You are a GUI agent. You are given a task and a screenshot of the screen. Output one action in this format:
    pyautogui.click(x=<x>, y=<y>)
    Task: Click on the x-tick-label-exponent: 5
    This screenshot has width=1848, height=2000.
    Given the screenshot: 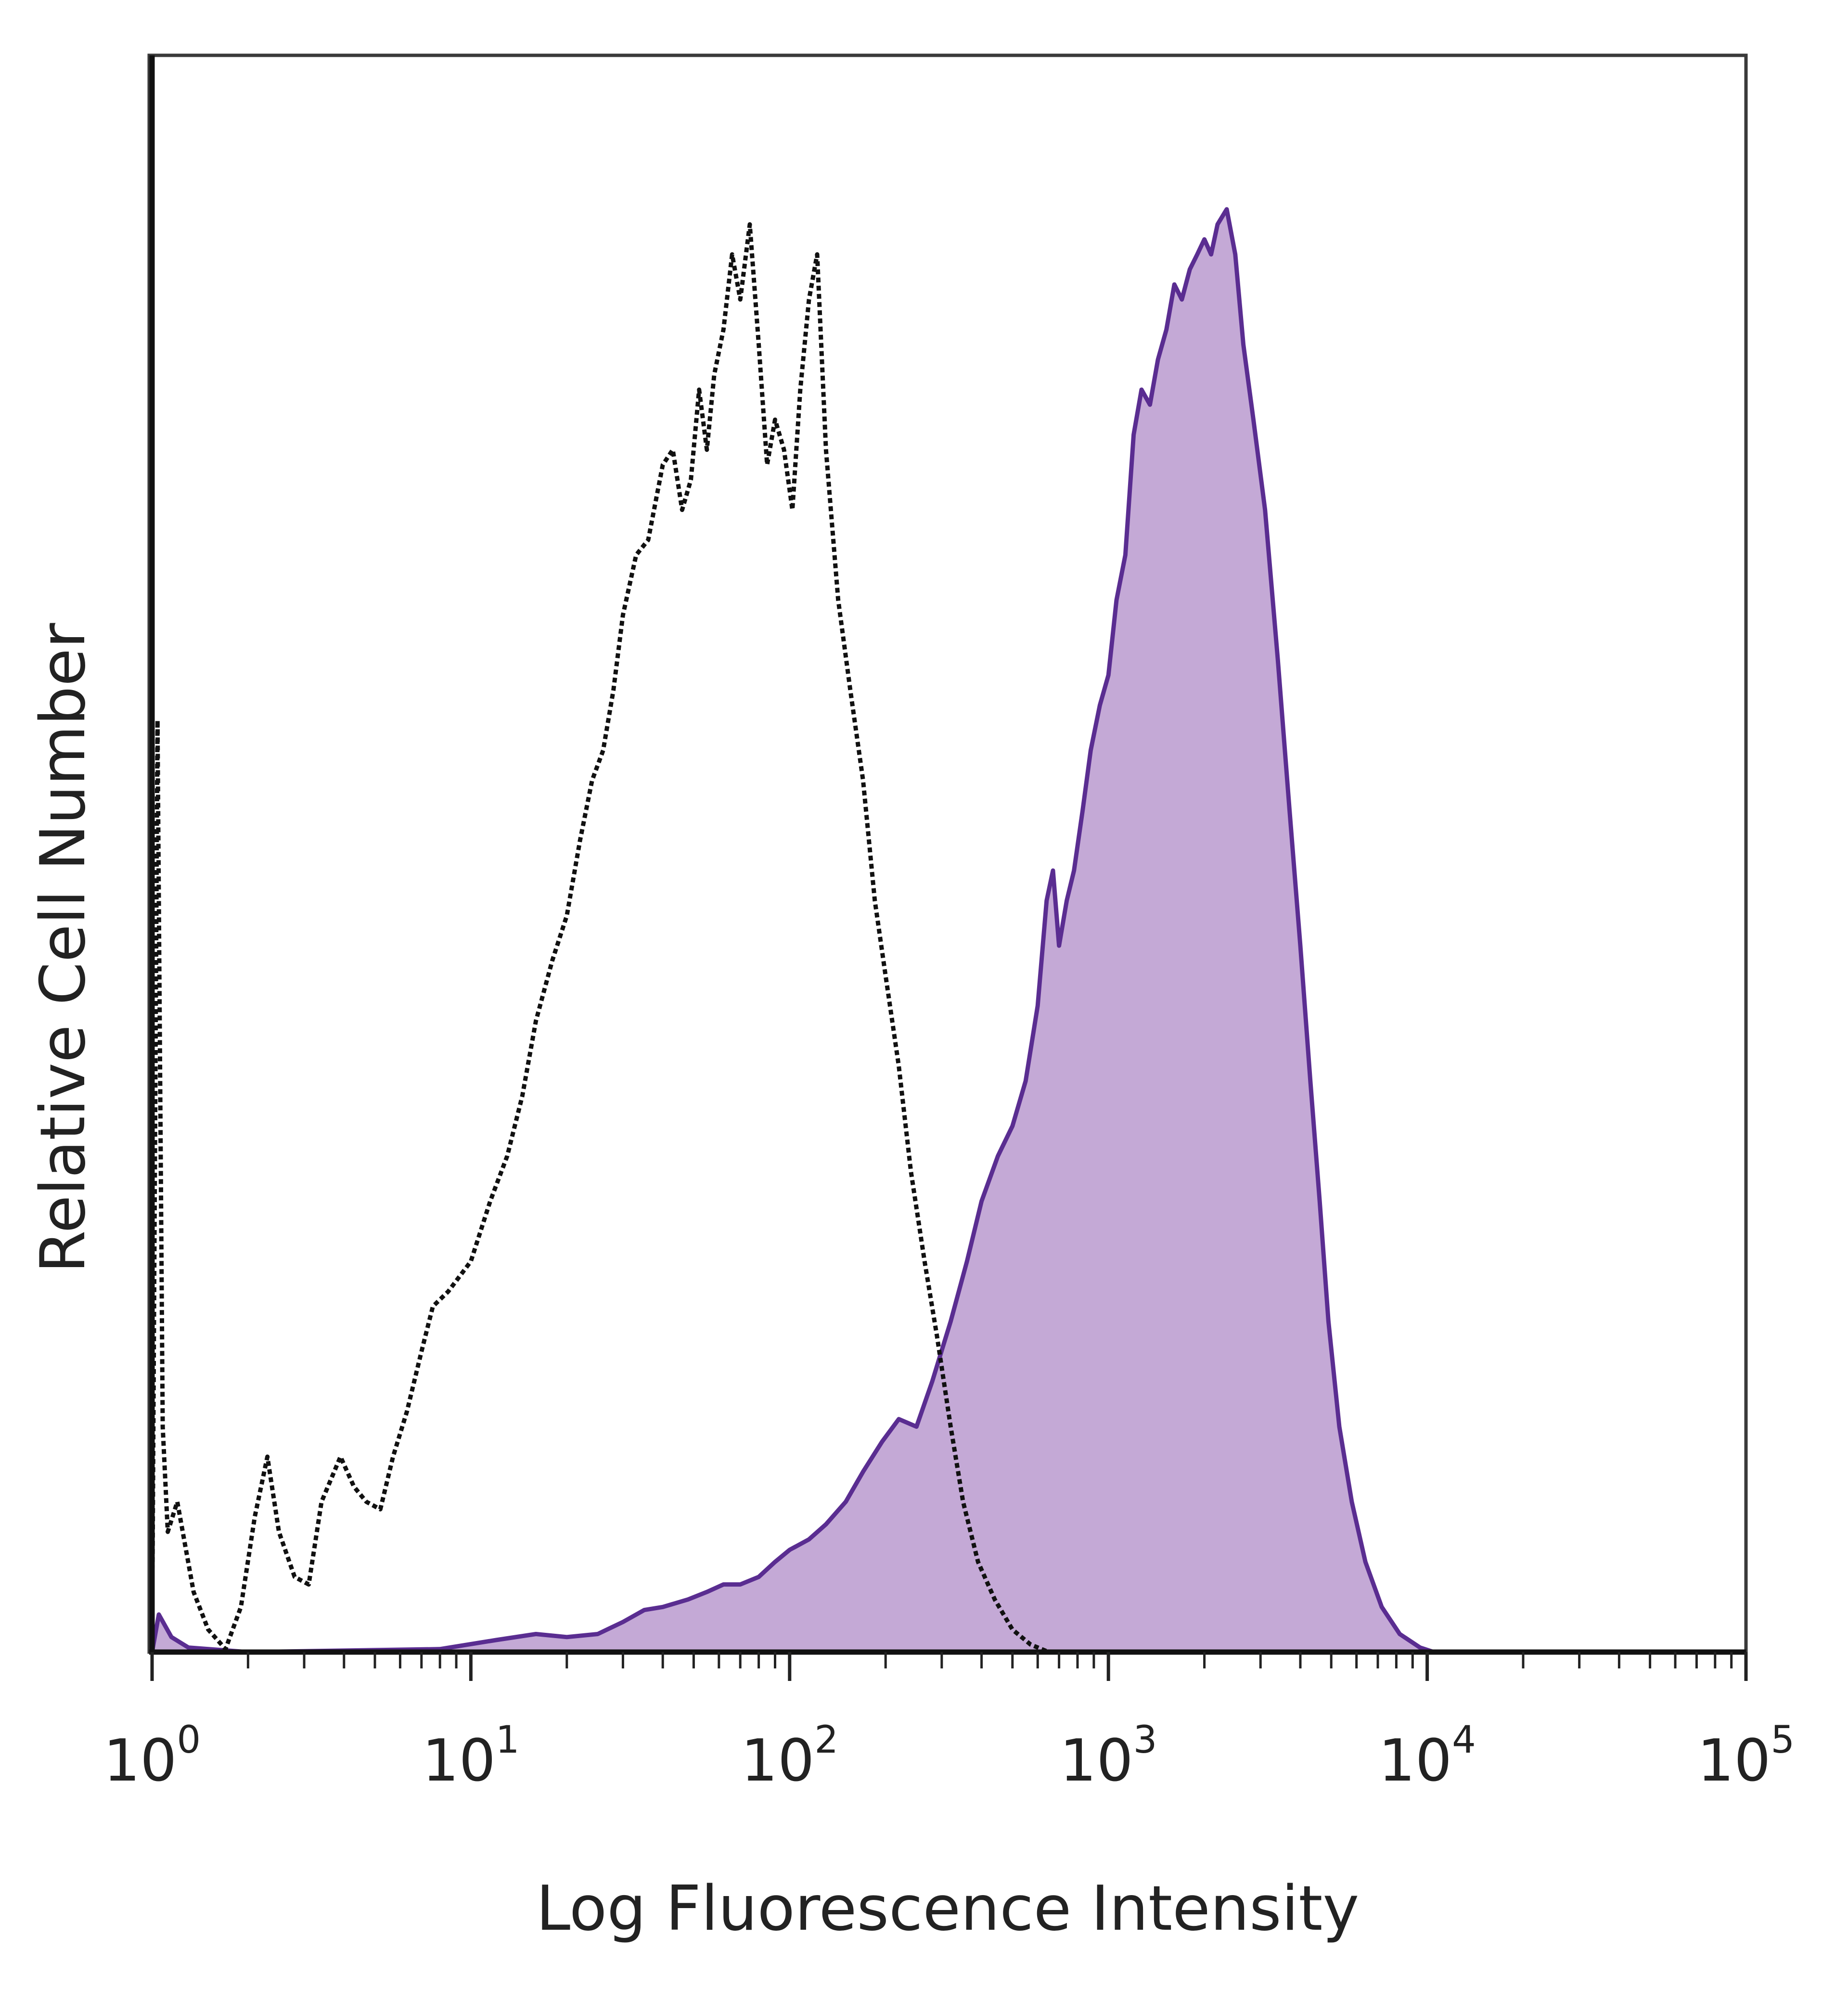 What is the action you would take?
    pyautogui.click(x=1783, y=1740)
    